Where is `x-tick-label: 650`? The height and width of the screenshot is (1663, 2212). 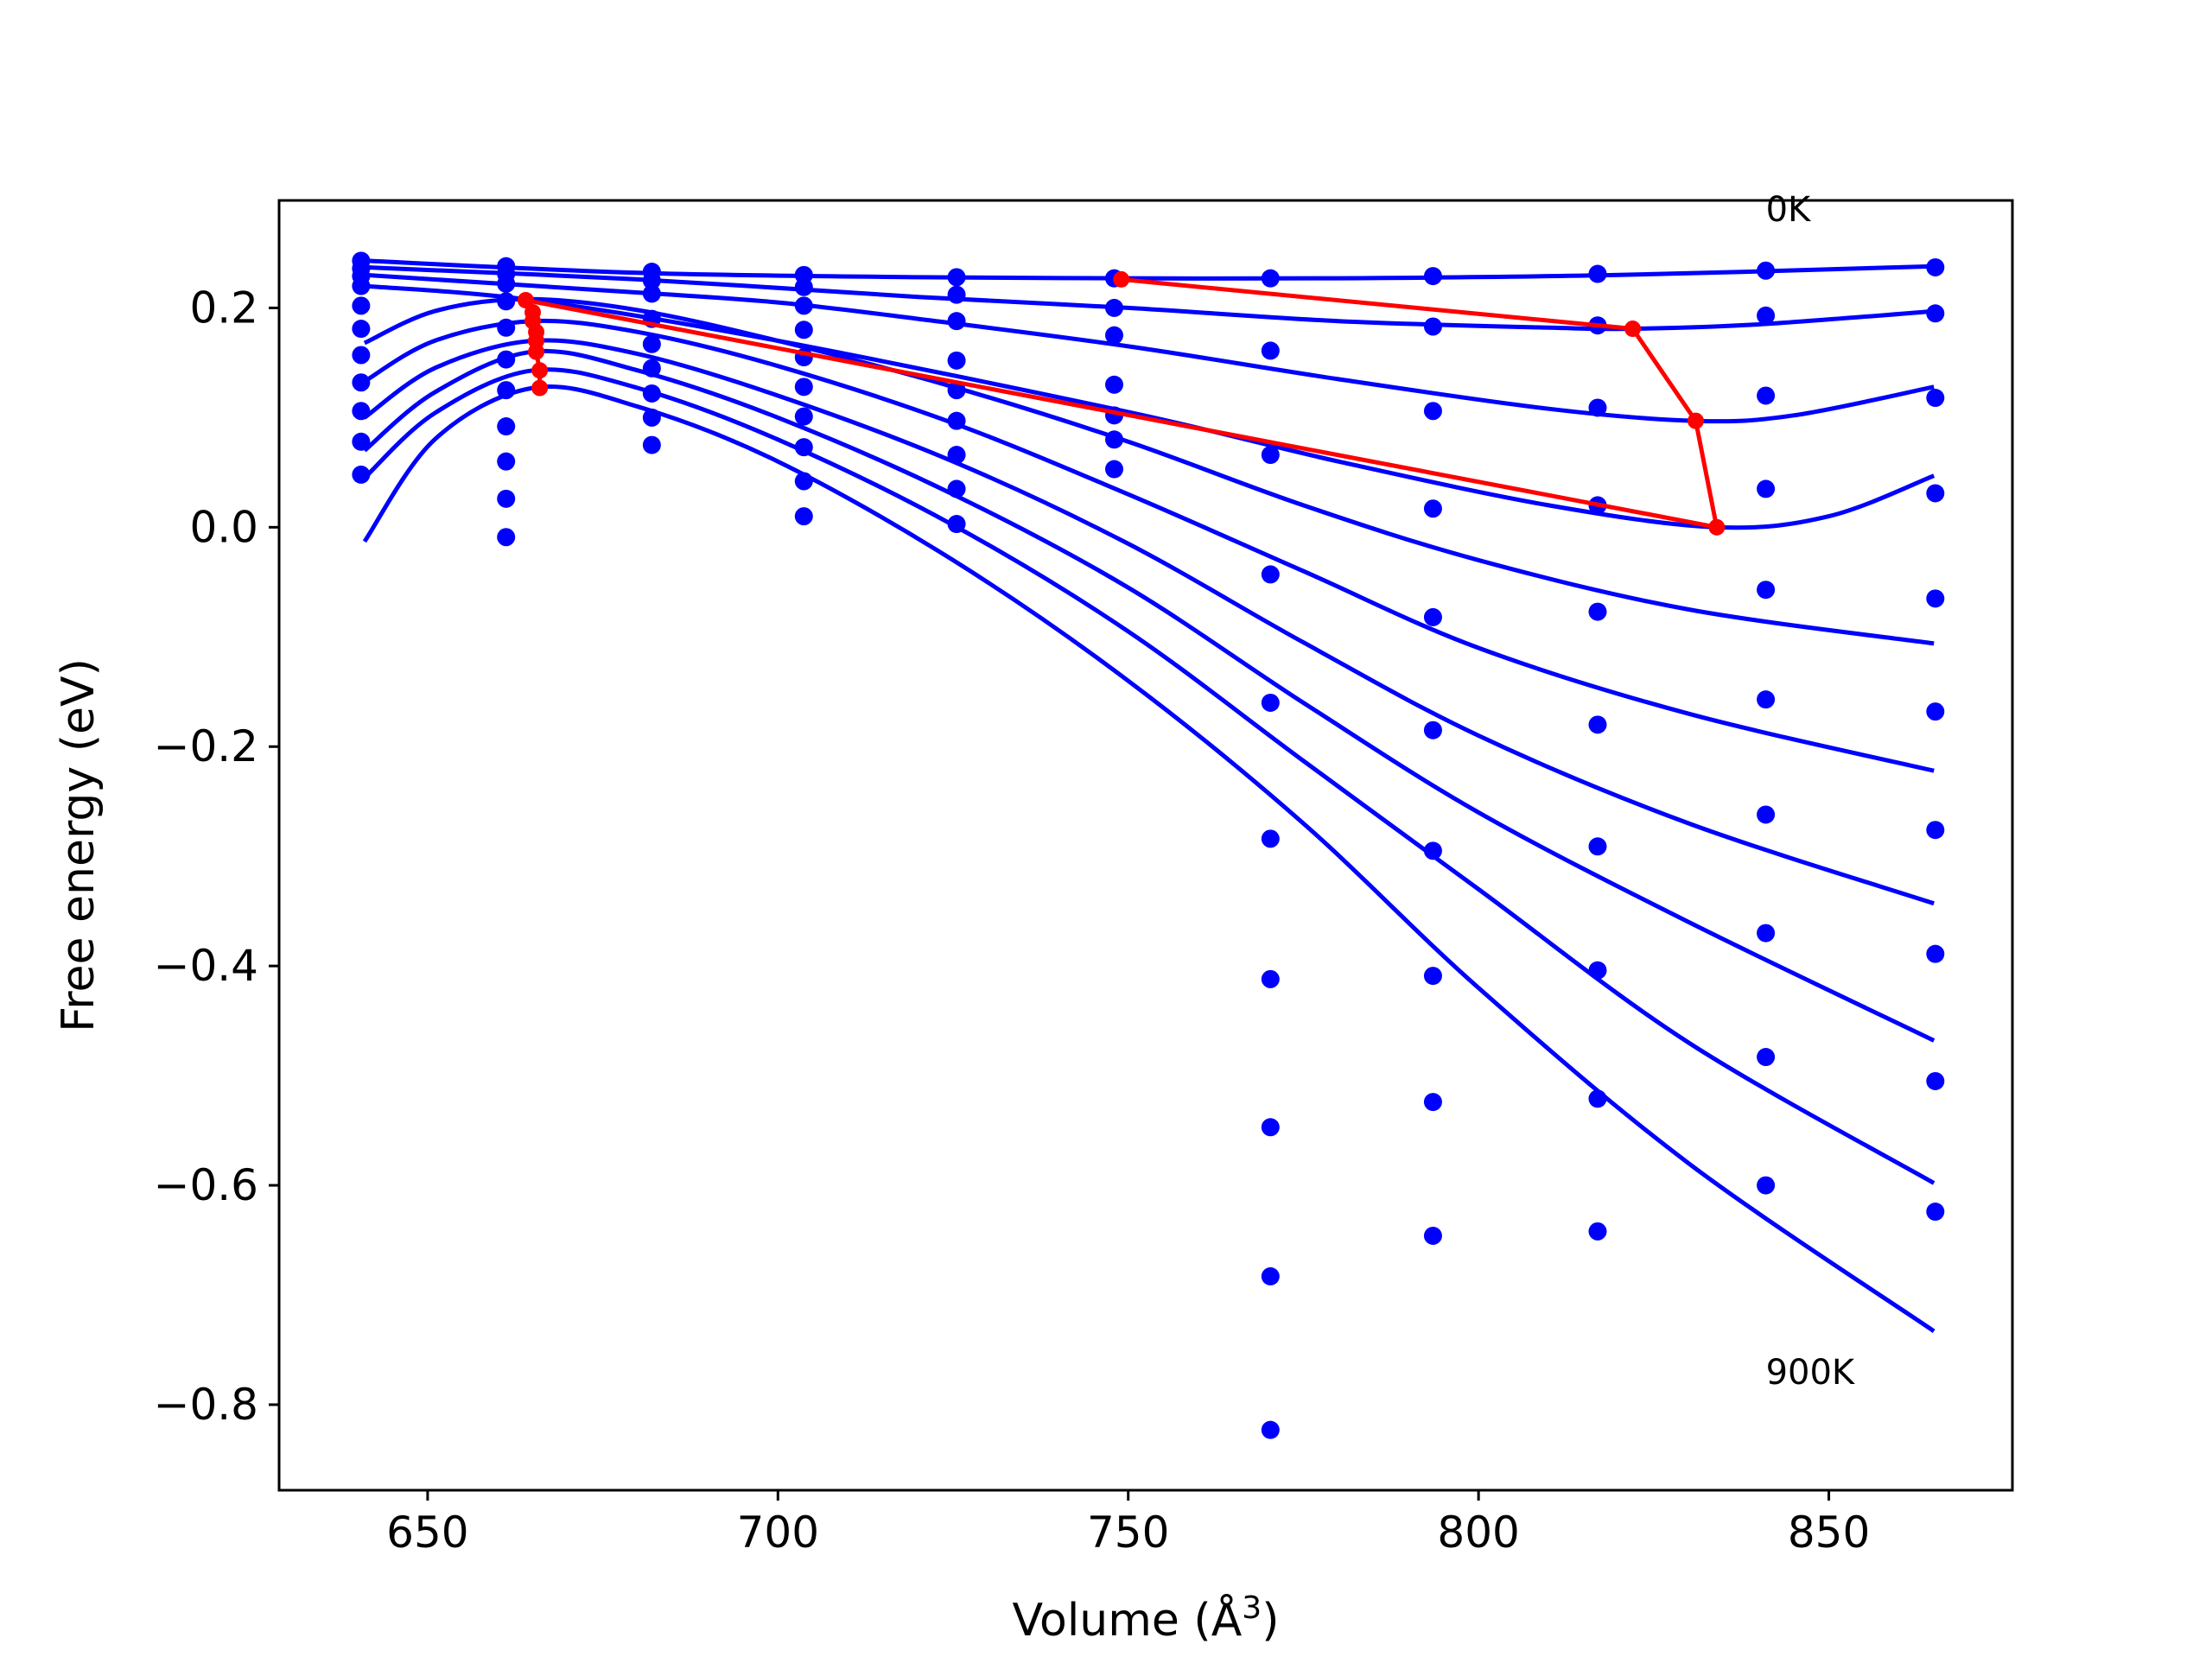
x-tick-label: 650 is located at coordinates (427, 1533).